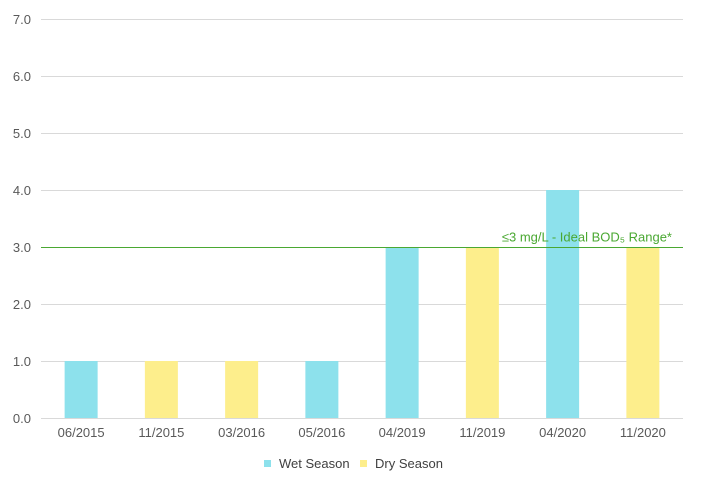 The image size is (702, 498). What do you see at coordinates (267, 463) in the screenshot?
I see `legend-swatch-wet-season` at bounding box center [267, 463].